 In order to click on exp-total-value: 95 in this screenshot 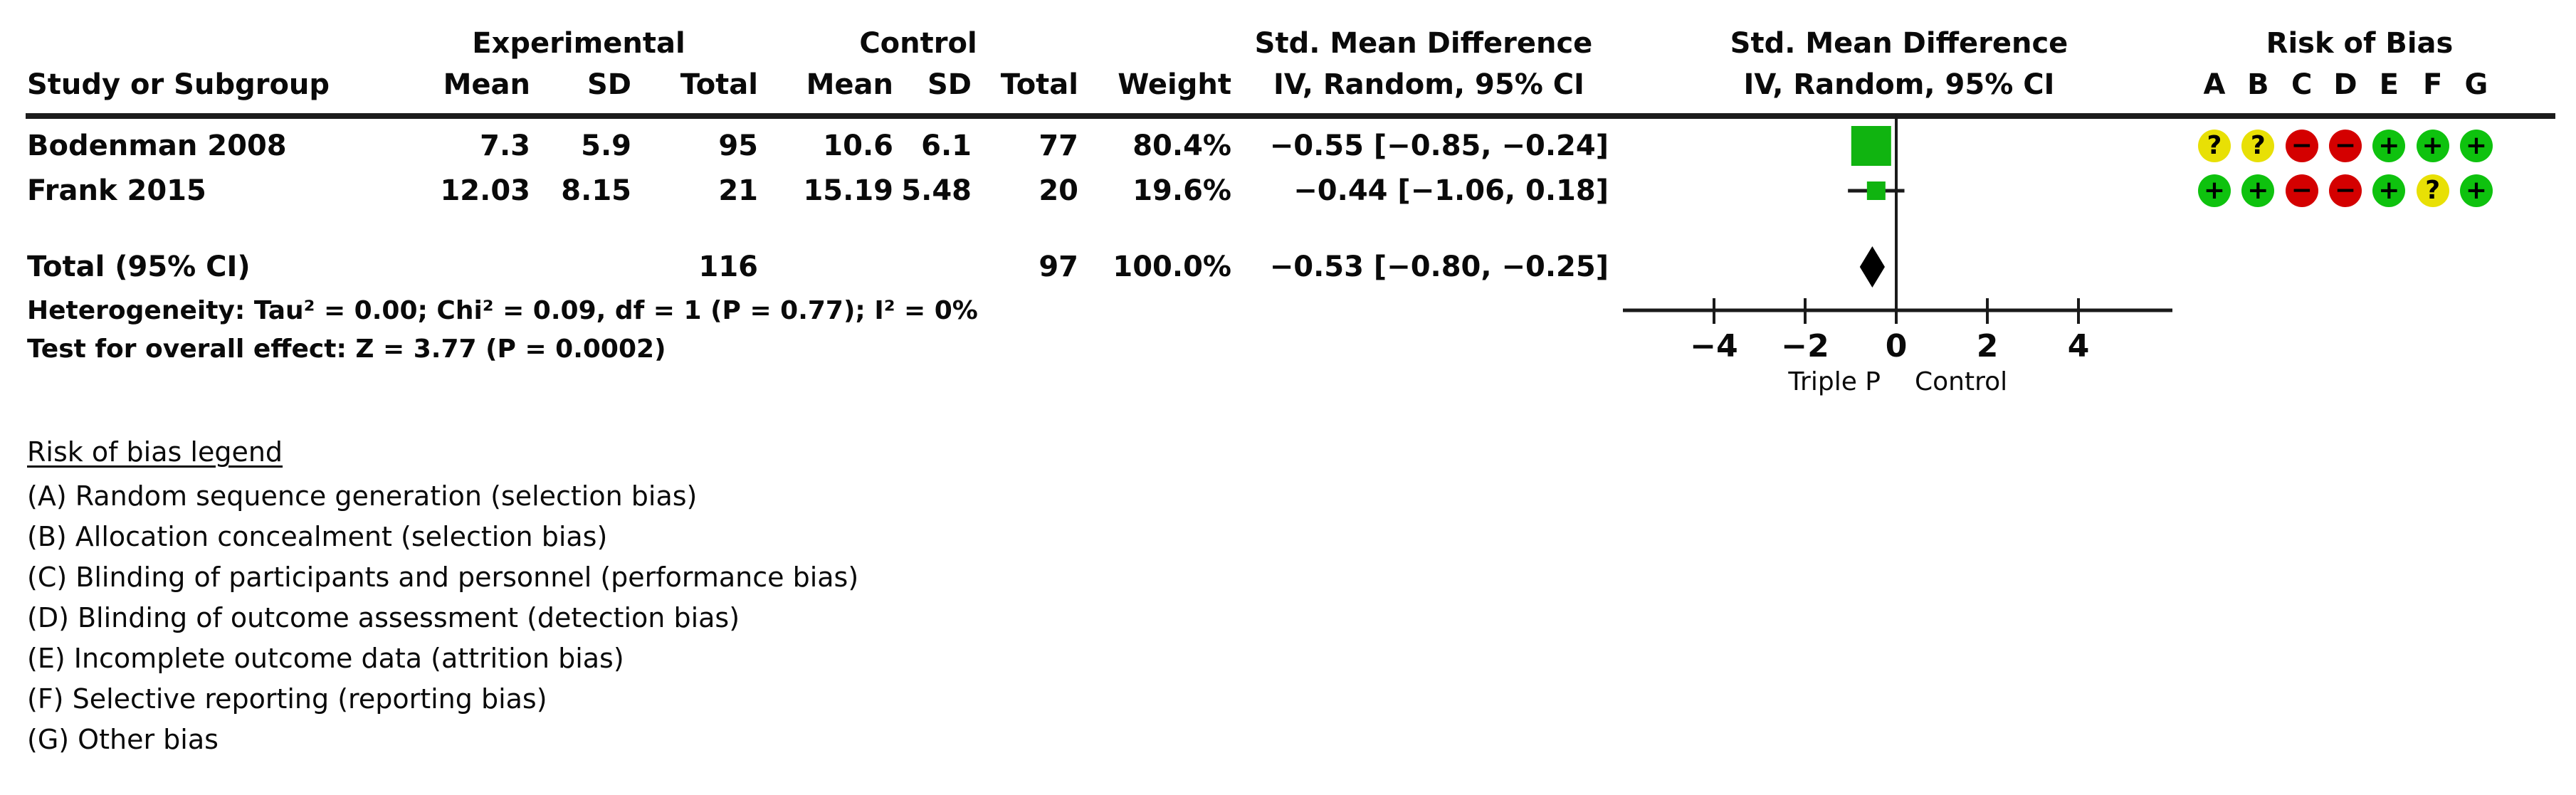, I will do `click(738, 146)`.